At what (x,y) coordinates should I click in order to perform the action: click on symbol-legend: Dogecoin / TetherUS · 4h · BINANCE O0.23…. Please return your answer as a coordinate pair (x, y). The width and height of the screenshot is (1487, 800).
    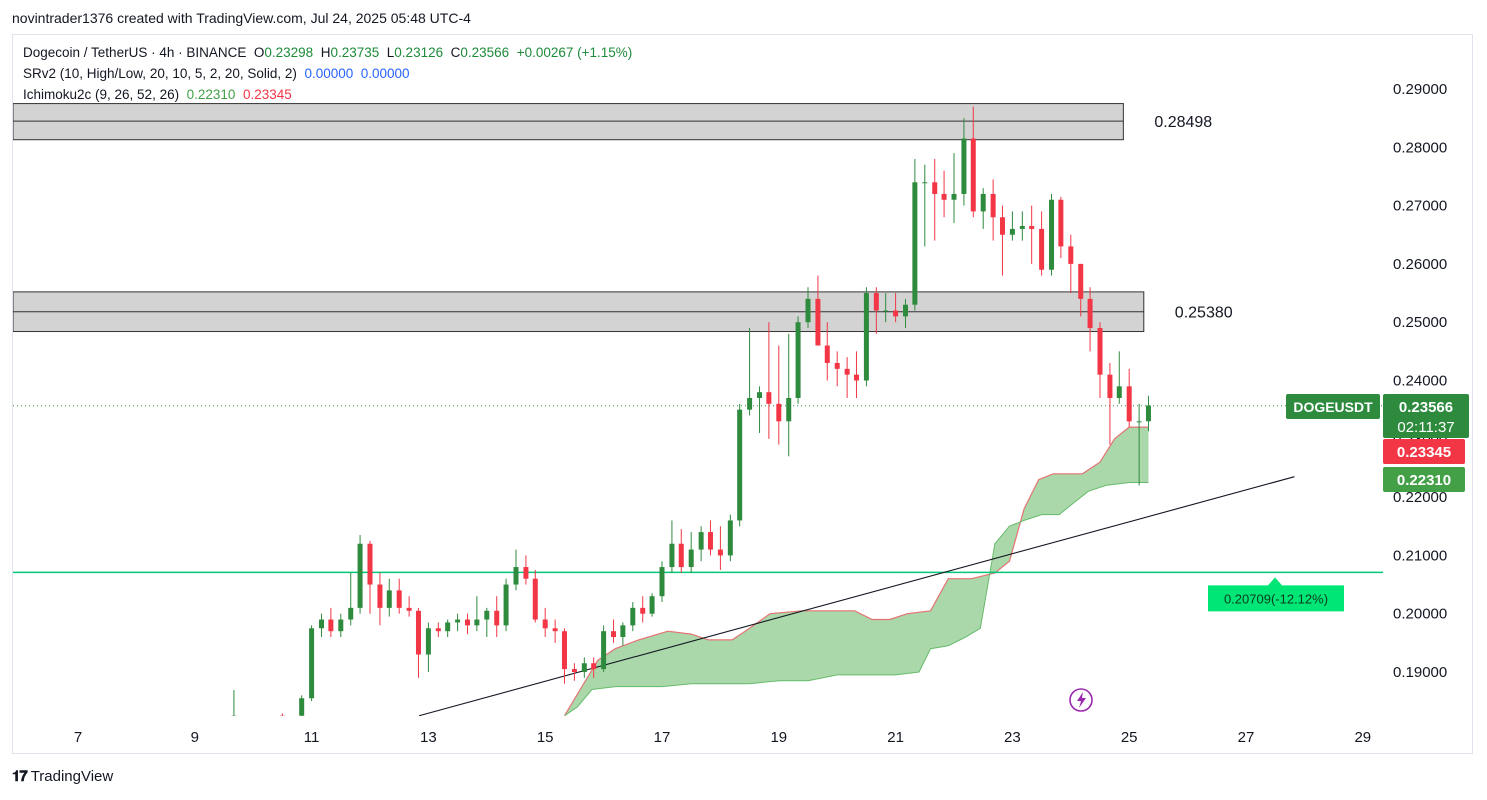
    Looking at the image, I should click on (327, 52).